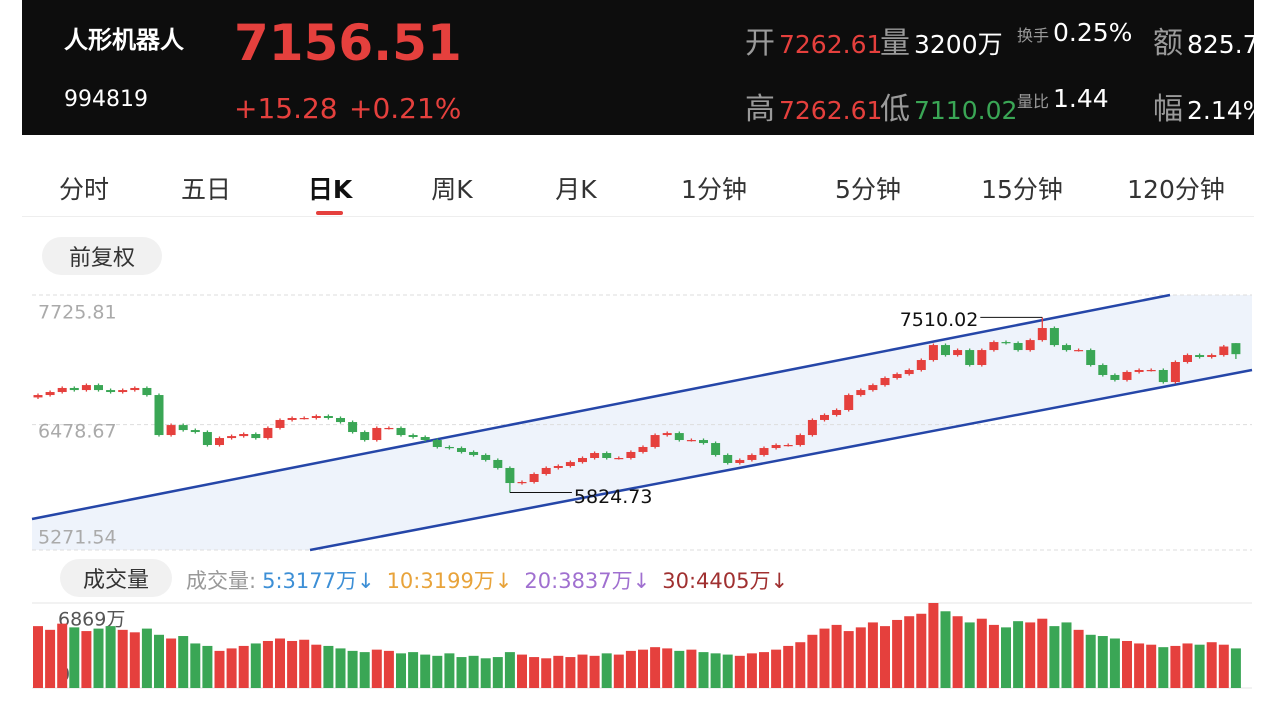 The image size is (1280, 721). What do you see at coordinates (813, 106) in the screenshot?
I see `stat: 高 7262.61` at bounding box center [813, 106].